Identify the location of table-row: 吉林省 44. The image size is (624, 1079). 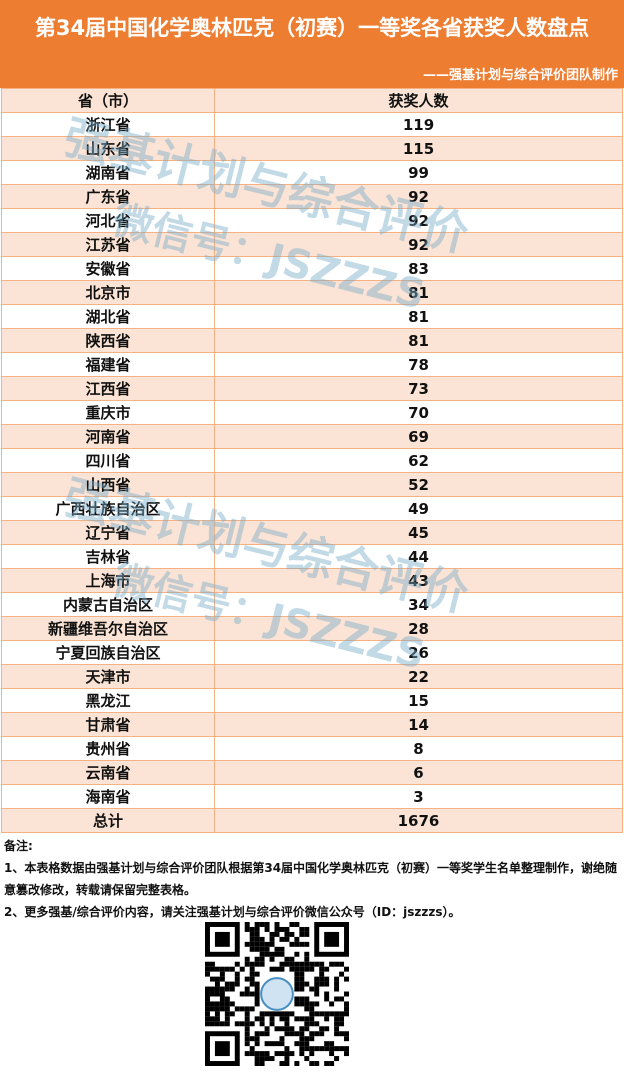
(312, 556).